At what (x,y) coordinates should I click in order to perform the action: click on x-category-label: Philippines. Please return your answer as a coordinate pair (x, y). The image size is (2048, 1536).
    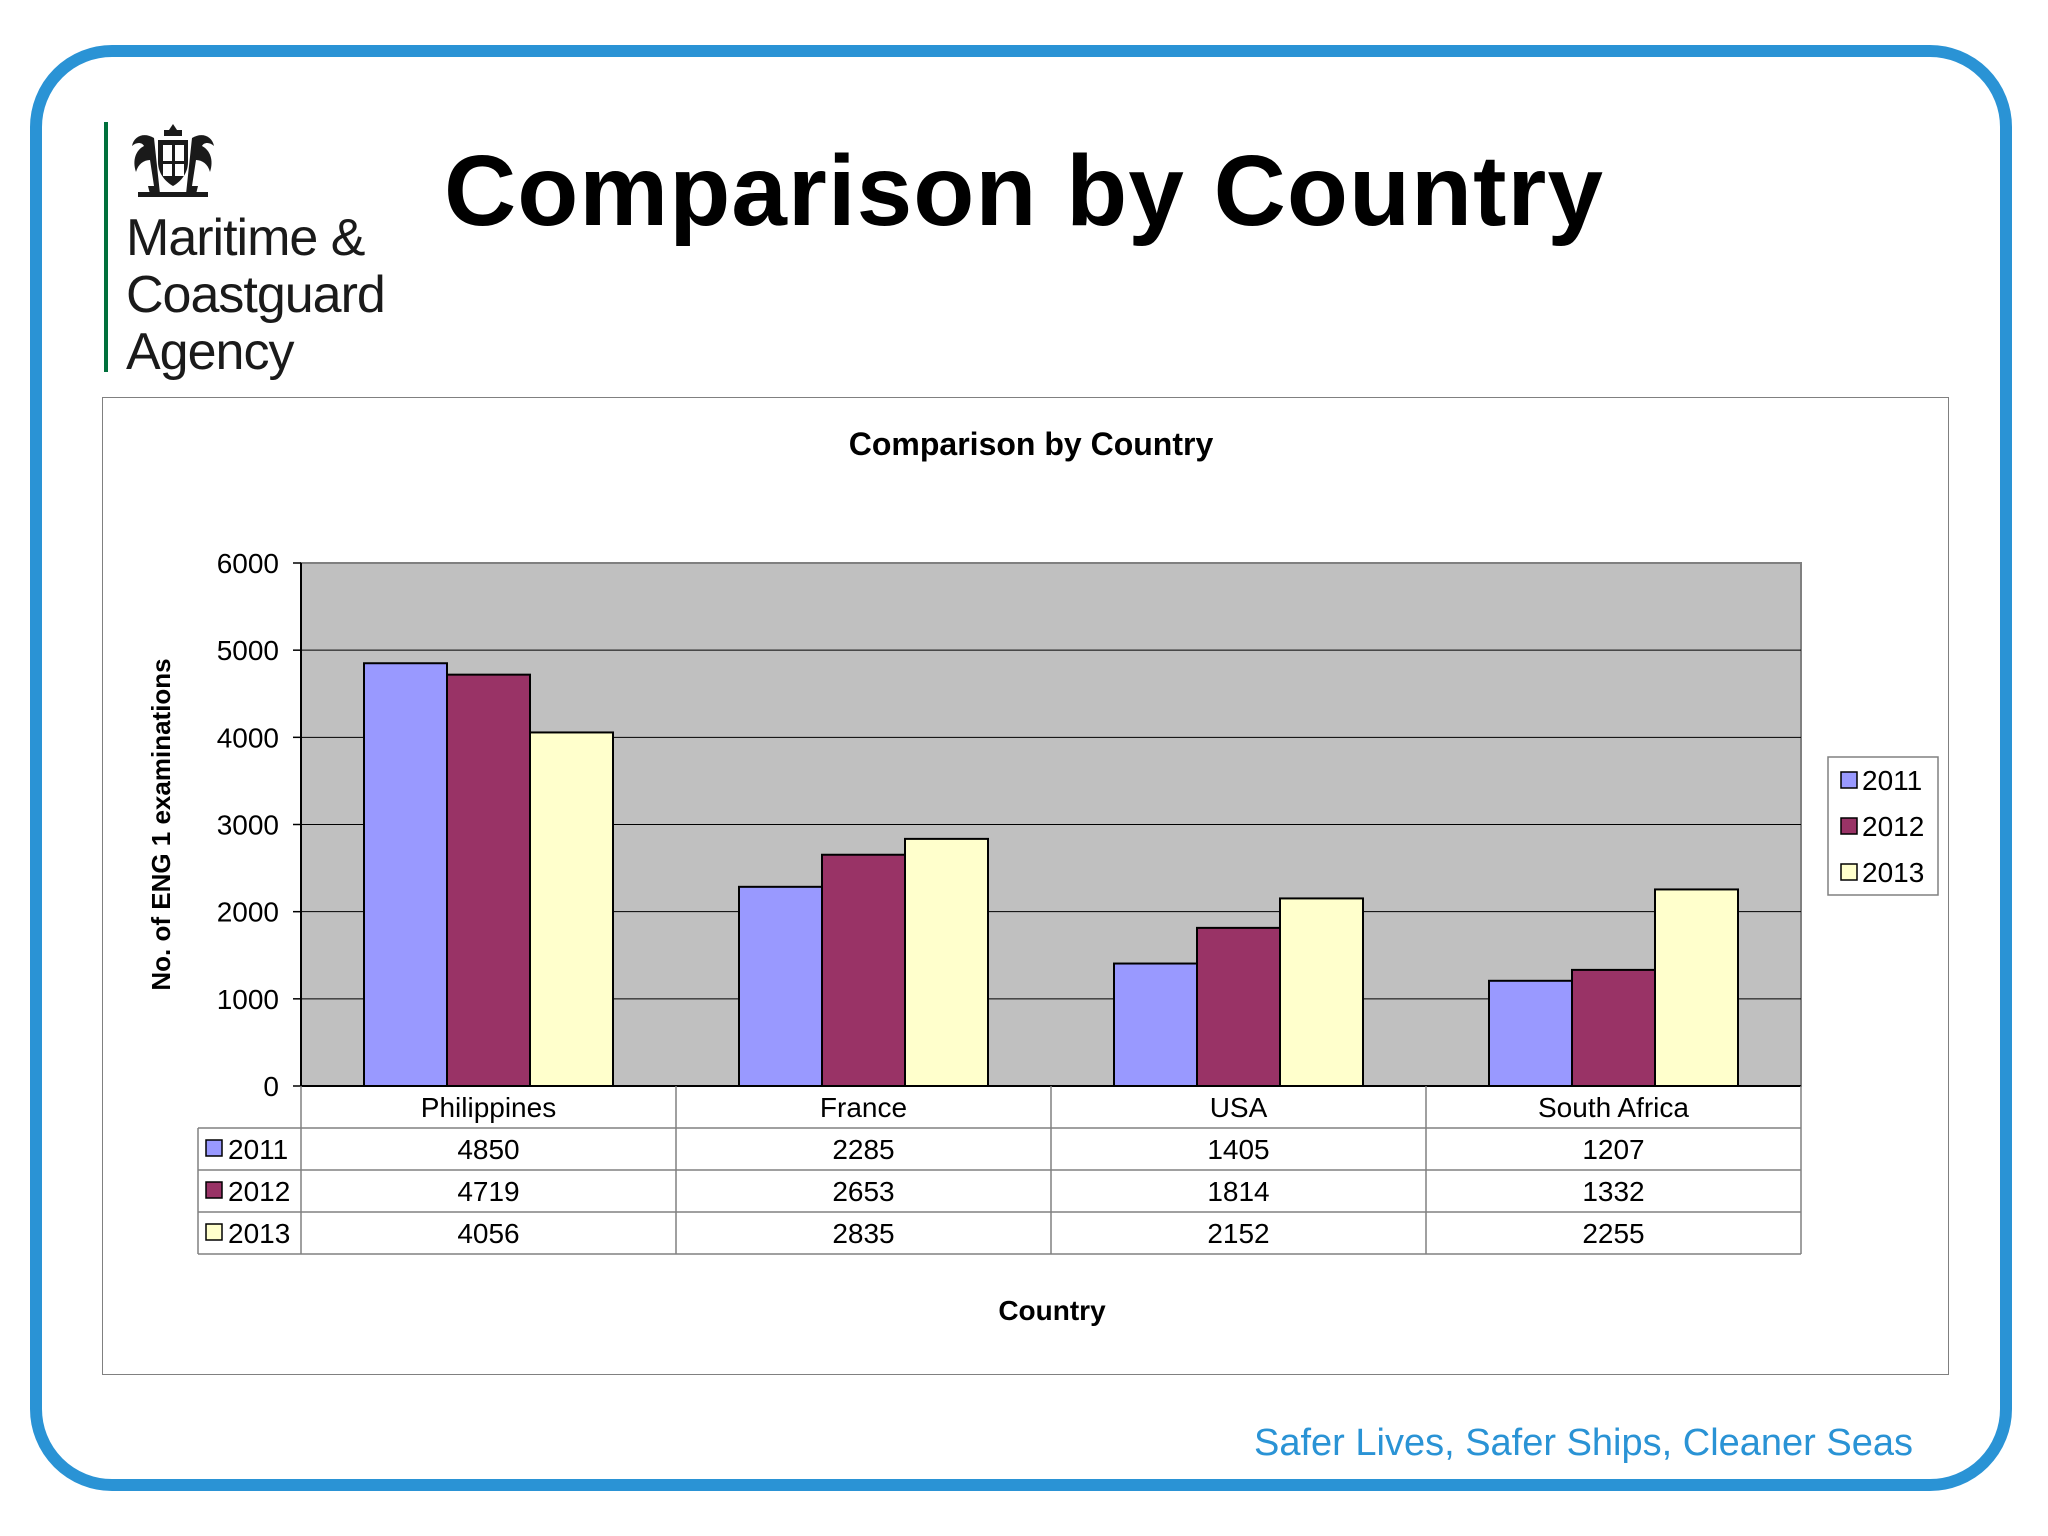
    Looking at the image, I should click on (488, 1107).